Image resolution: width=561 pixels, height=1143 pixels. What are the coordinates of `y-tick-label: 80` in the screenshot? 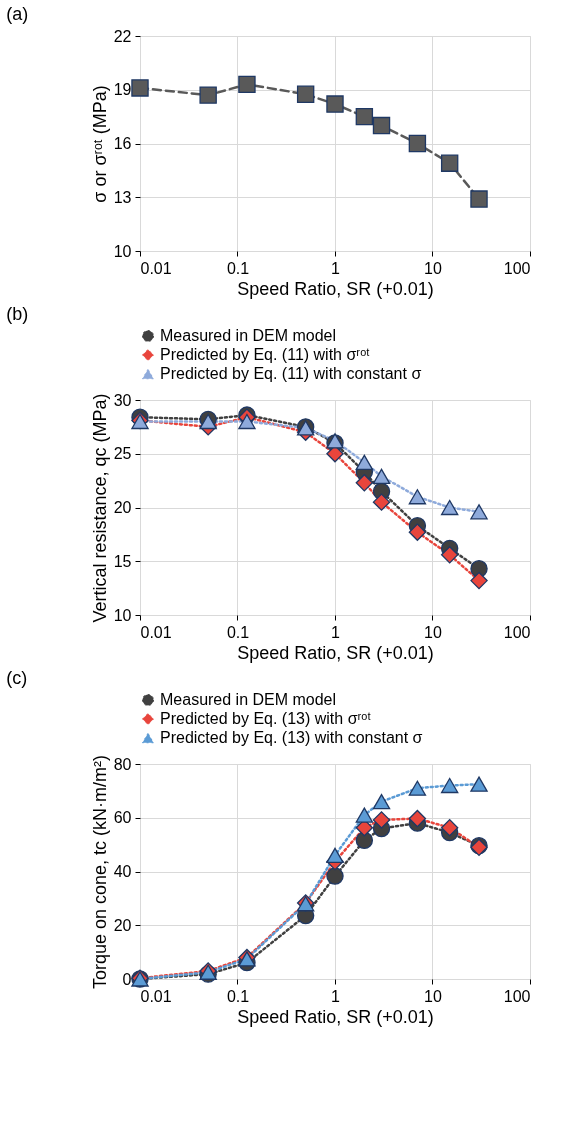 It's located at (122, 764).